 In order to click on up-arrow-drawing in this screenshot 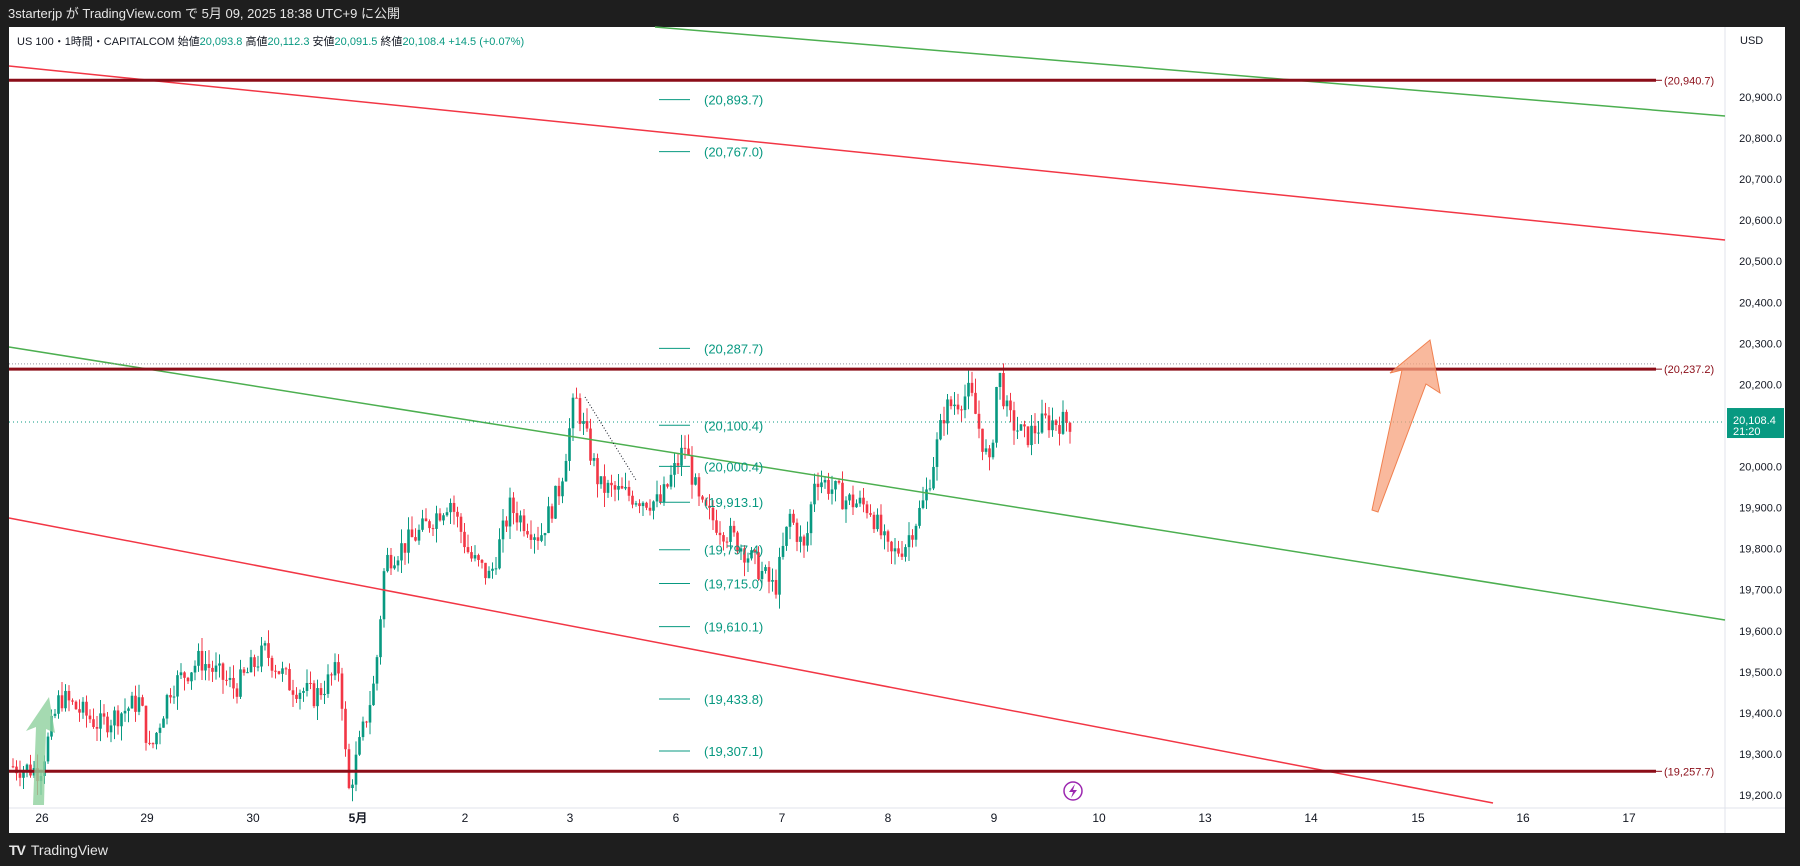, I will do `click(1406, 426)`.